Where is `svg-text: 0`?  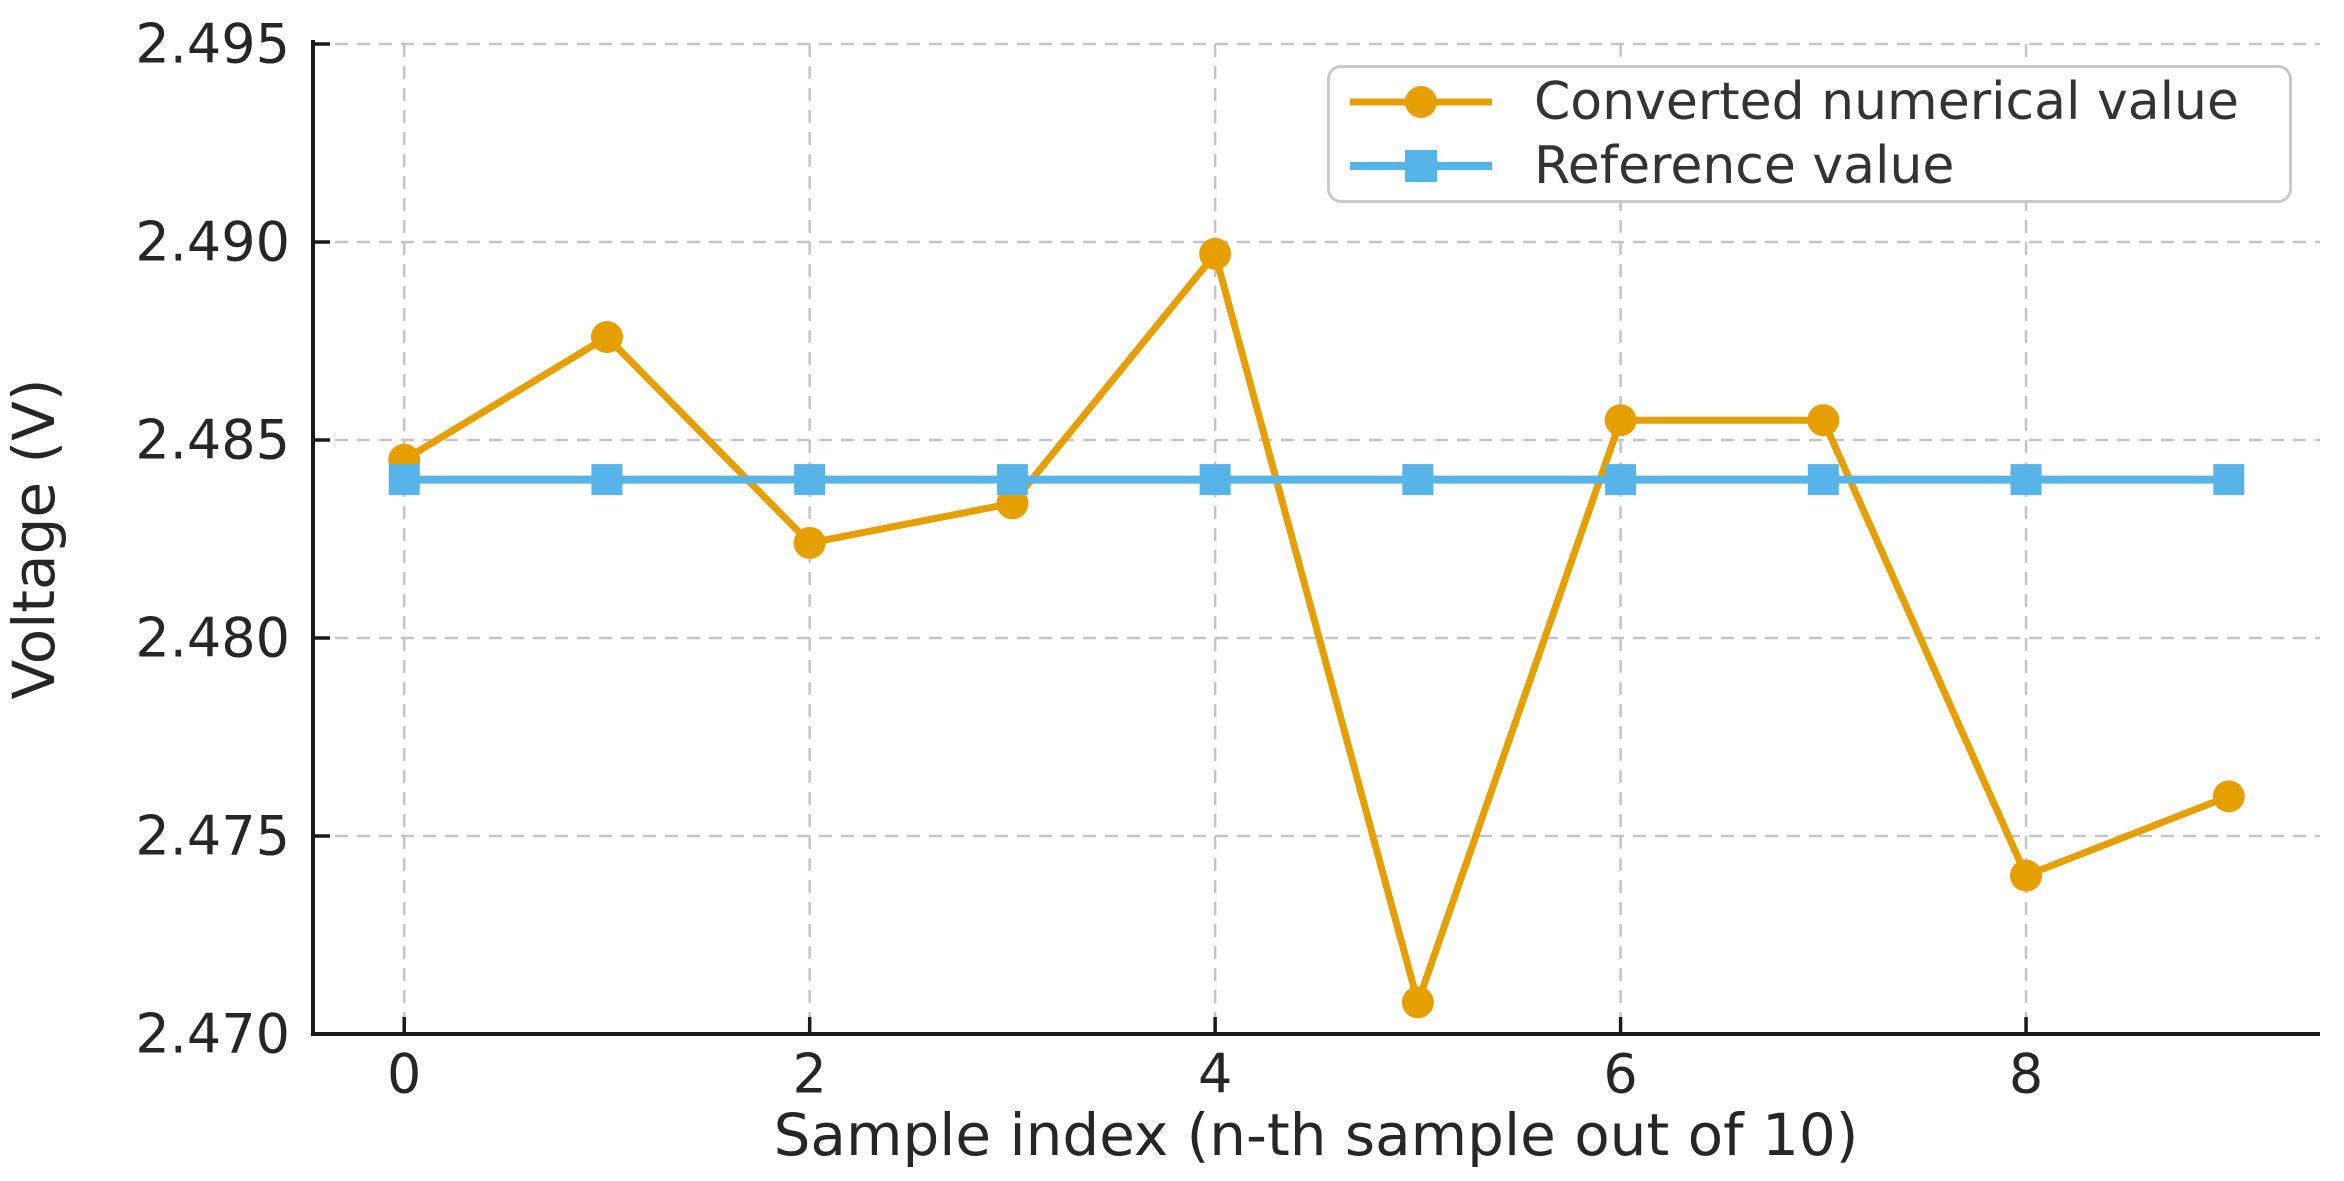 svg-text: 0 is located at coordinates (404, 1074).